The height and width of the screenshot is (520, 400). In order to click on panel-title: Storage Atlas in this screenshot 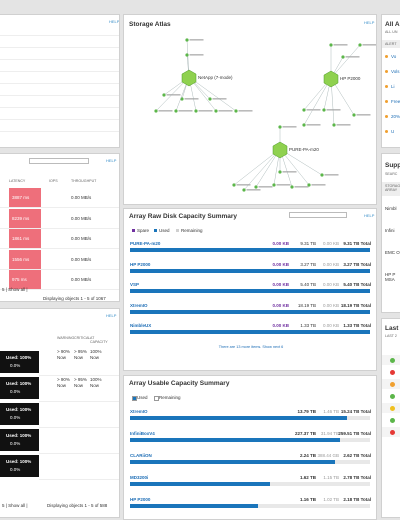, I will do `click(150, 24)`.